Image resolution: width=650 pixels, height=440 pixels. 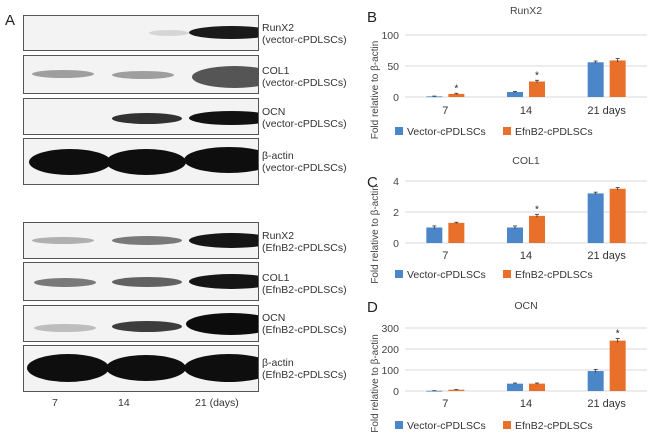 What do you see at coordinates (141, 281) in the screenshot?
I see `blot-col1-efnb2` at bounding box center [141, 281].